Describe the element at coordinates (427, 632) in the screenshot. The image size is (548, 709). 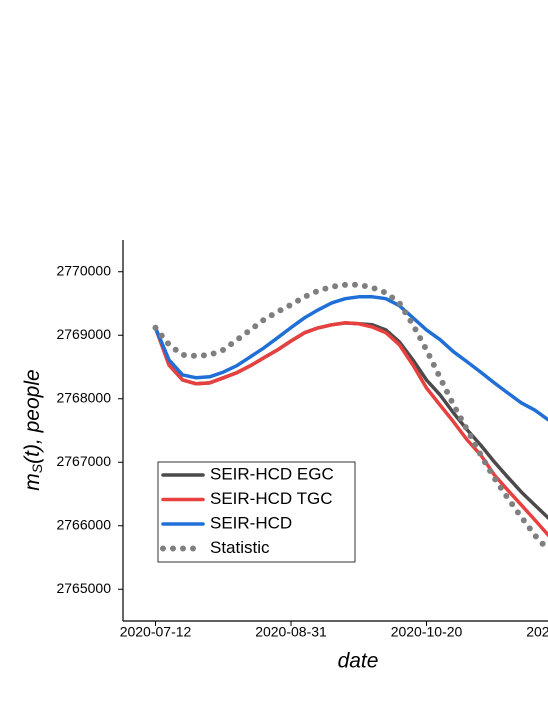
I see `x-tick-label: 2020-10-20` at that location.